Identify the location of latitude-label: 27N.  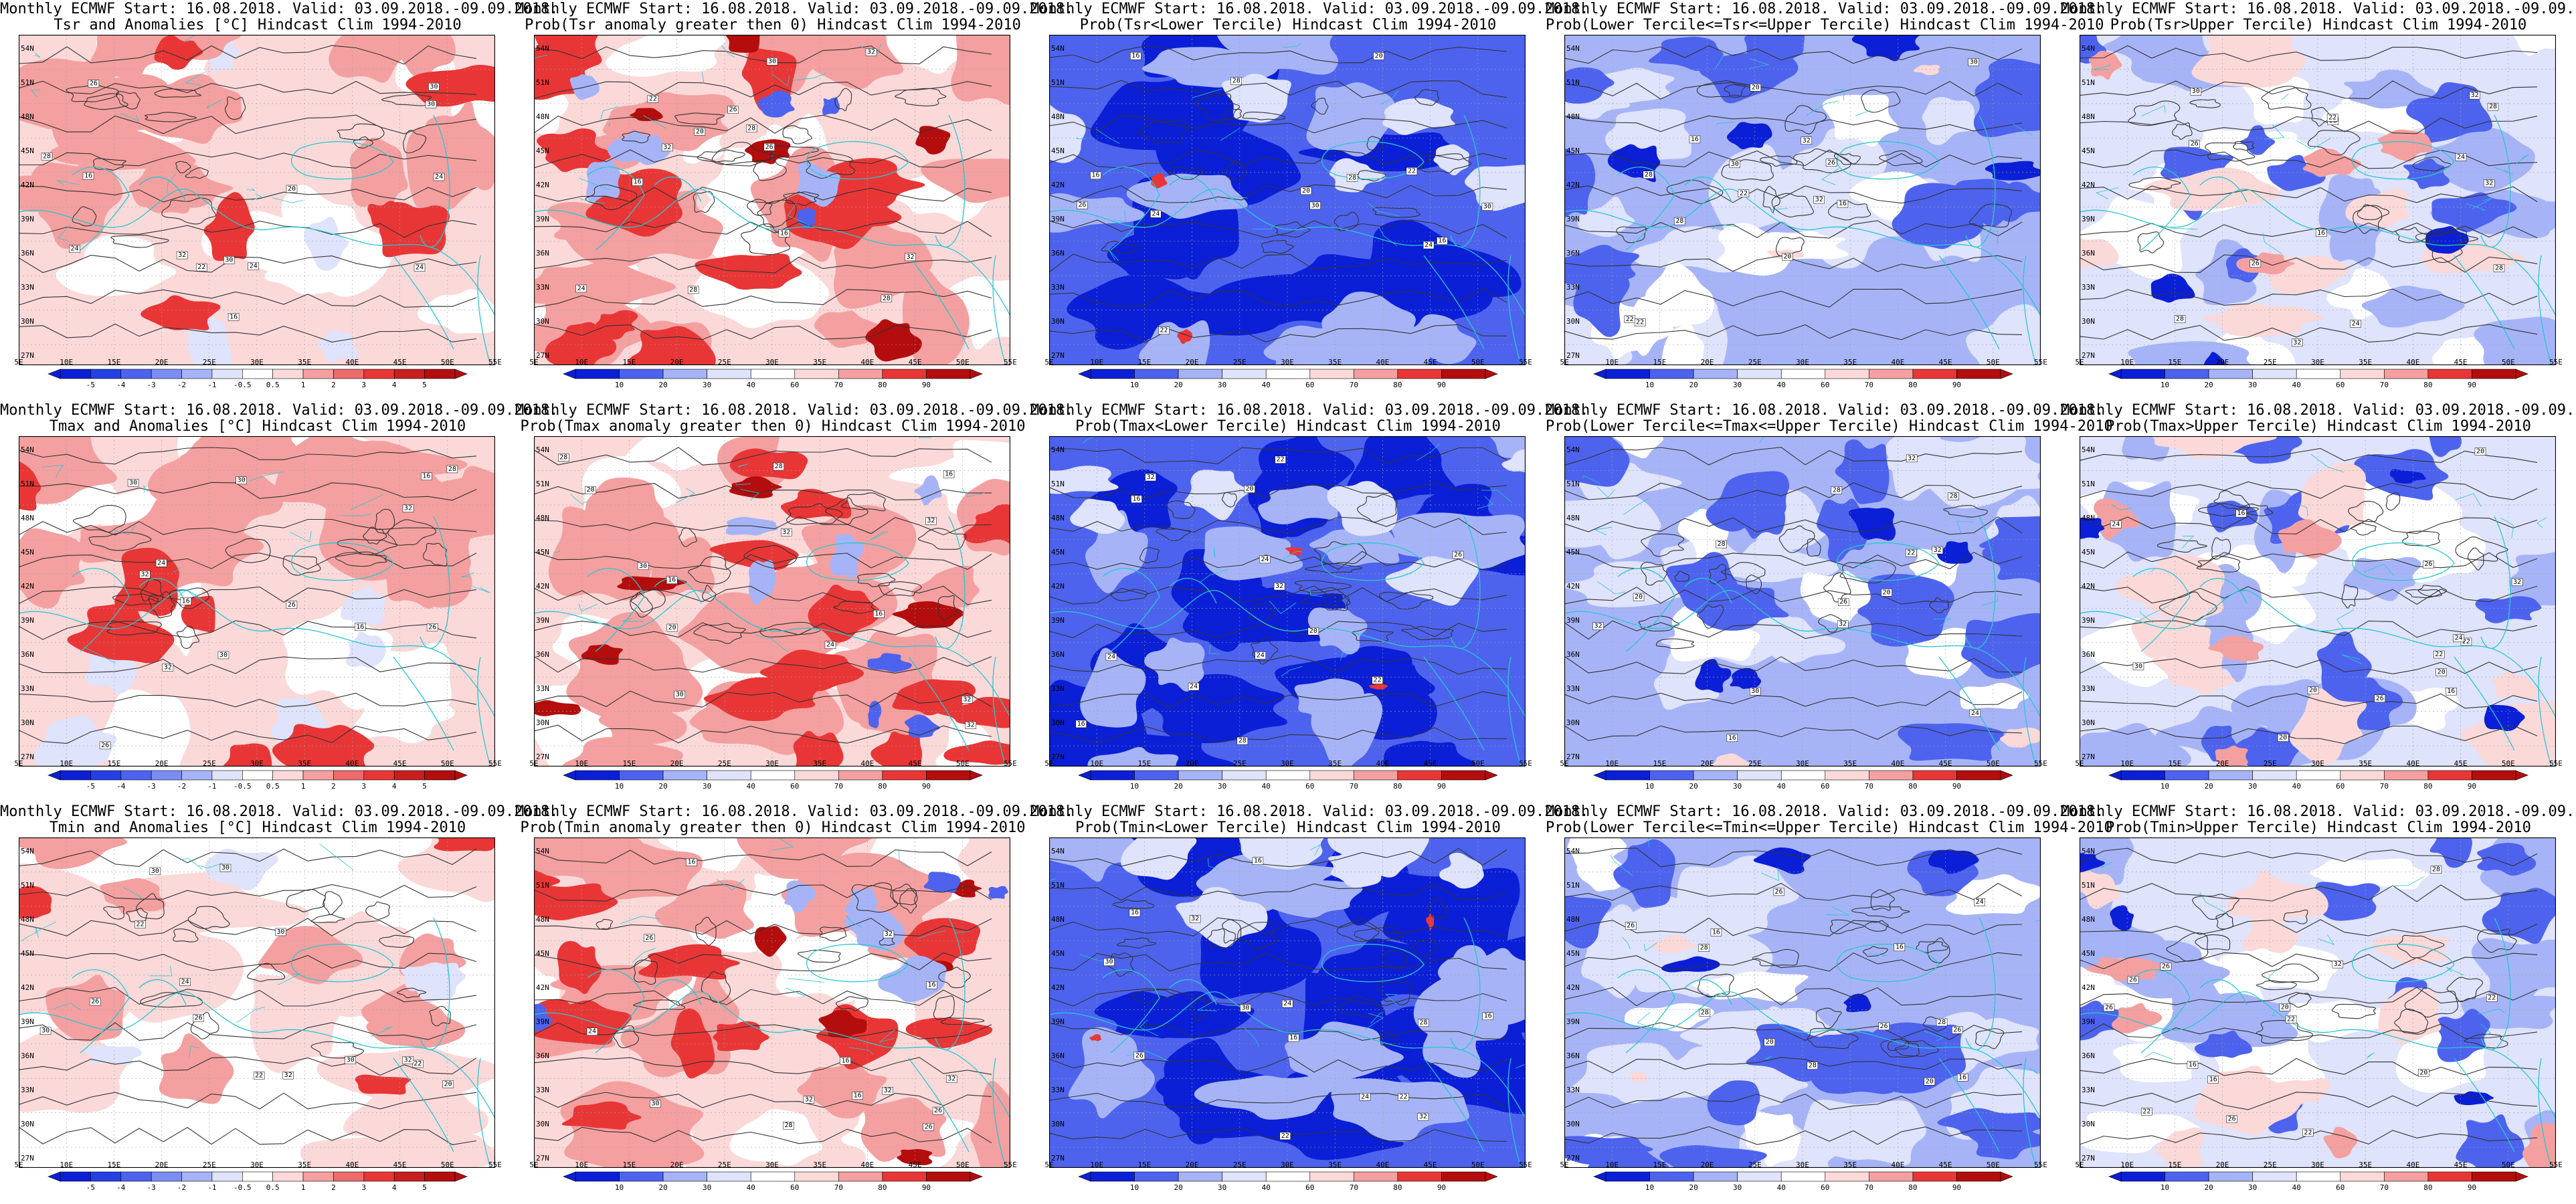
(28, 756).